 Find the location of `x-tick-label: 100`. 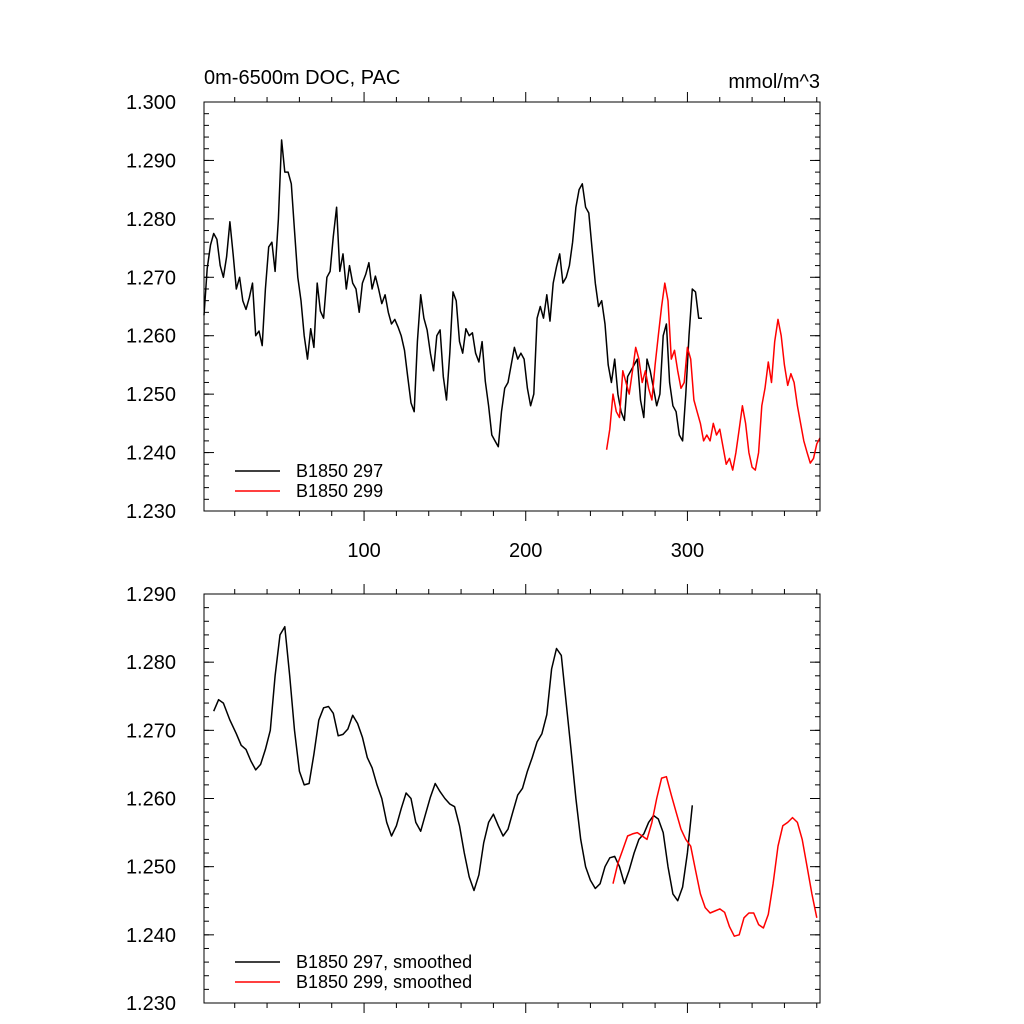

x-tick-label: 100 is located at coordinates (363, 551).